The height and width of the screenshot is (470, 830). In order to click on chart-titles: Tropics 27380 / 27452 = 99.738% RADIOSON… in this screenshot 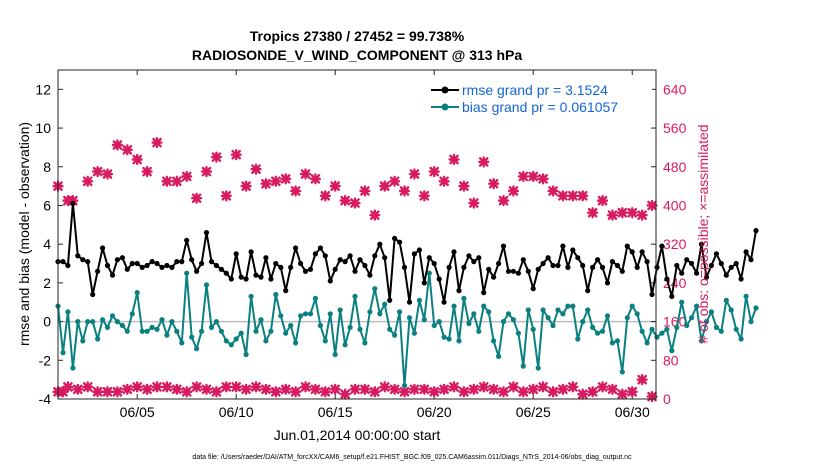, I will do `click(357, 45)`.